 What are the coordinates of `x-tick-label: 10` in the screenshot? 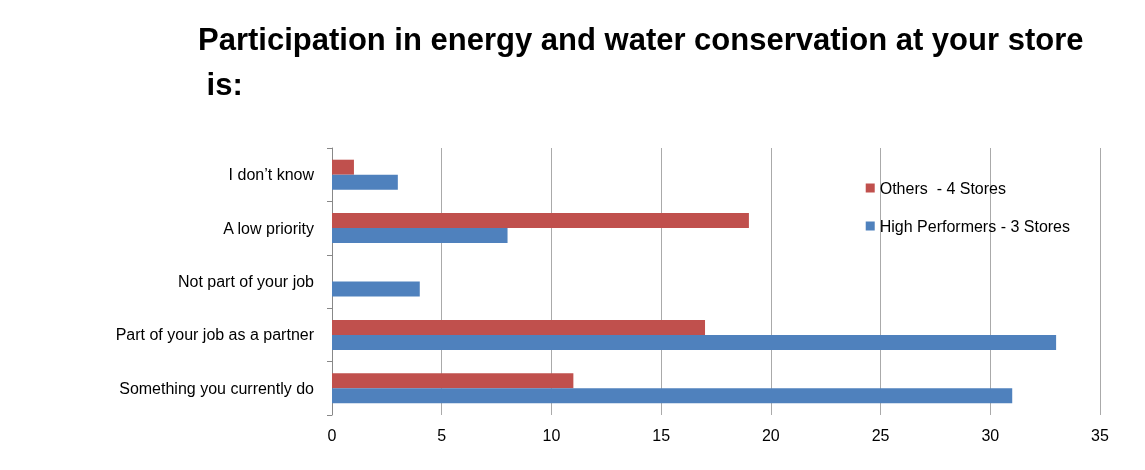 It's located at (551, 435).